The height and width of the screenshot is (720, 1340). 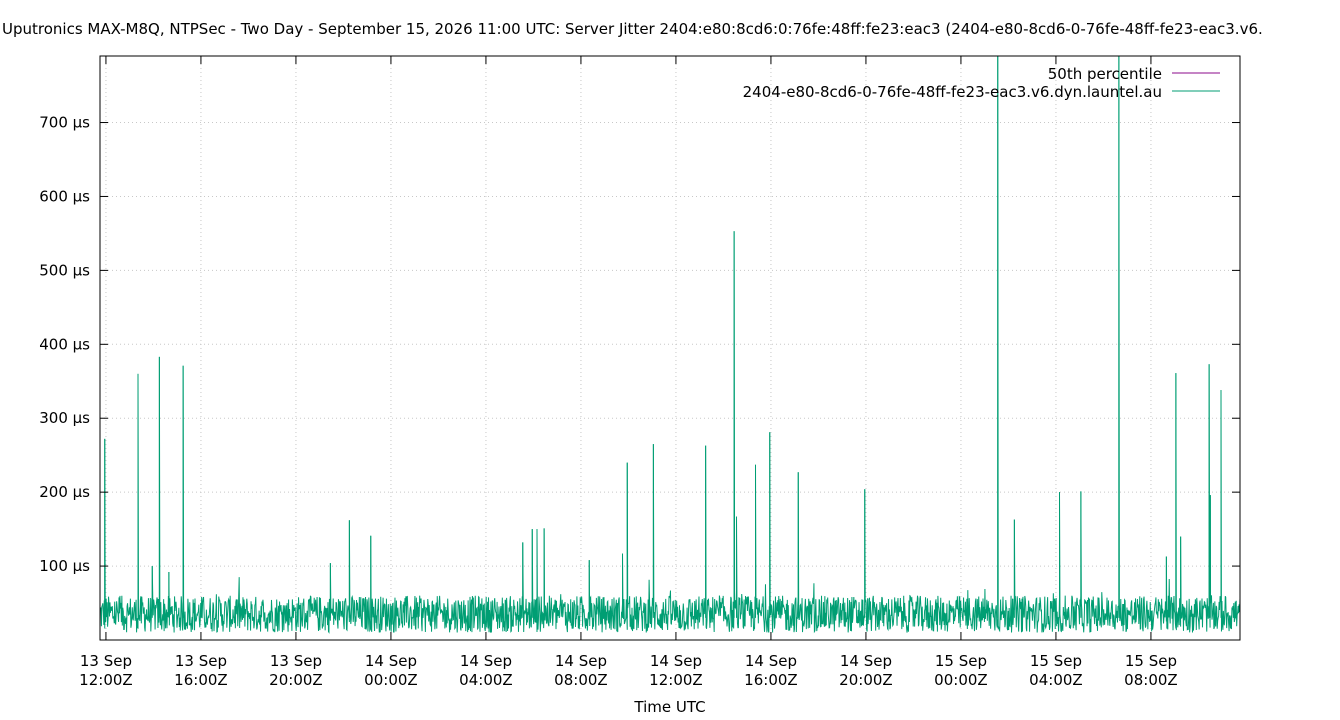 I want to click on x-axis-label: Time UTC, so click(x=669, y=707).